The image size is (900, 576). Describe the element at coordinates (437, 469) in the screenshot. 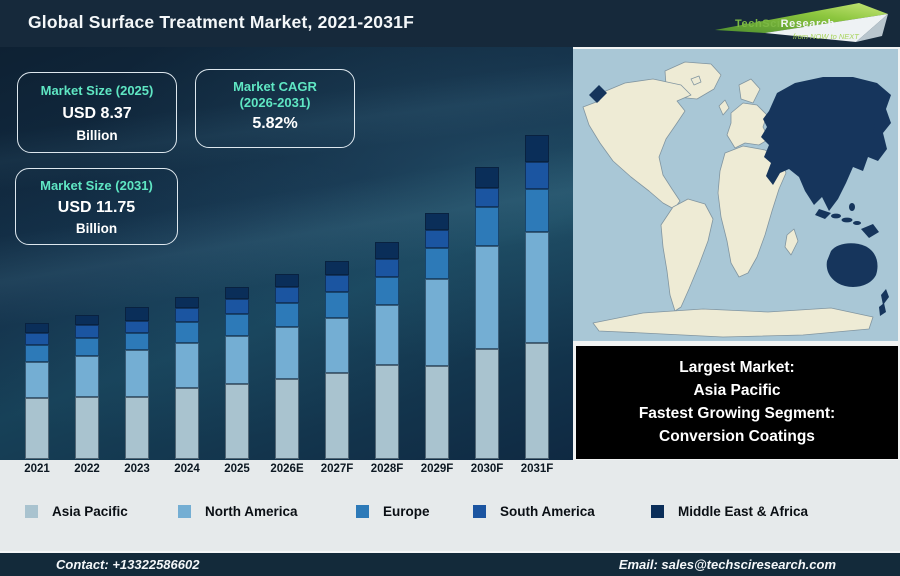

I see `x-axis-label-2029f: 2029F` at that location.